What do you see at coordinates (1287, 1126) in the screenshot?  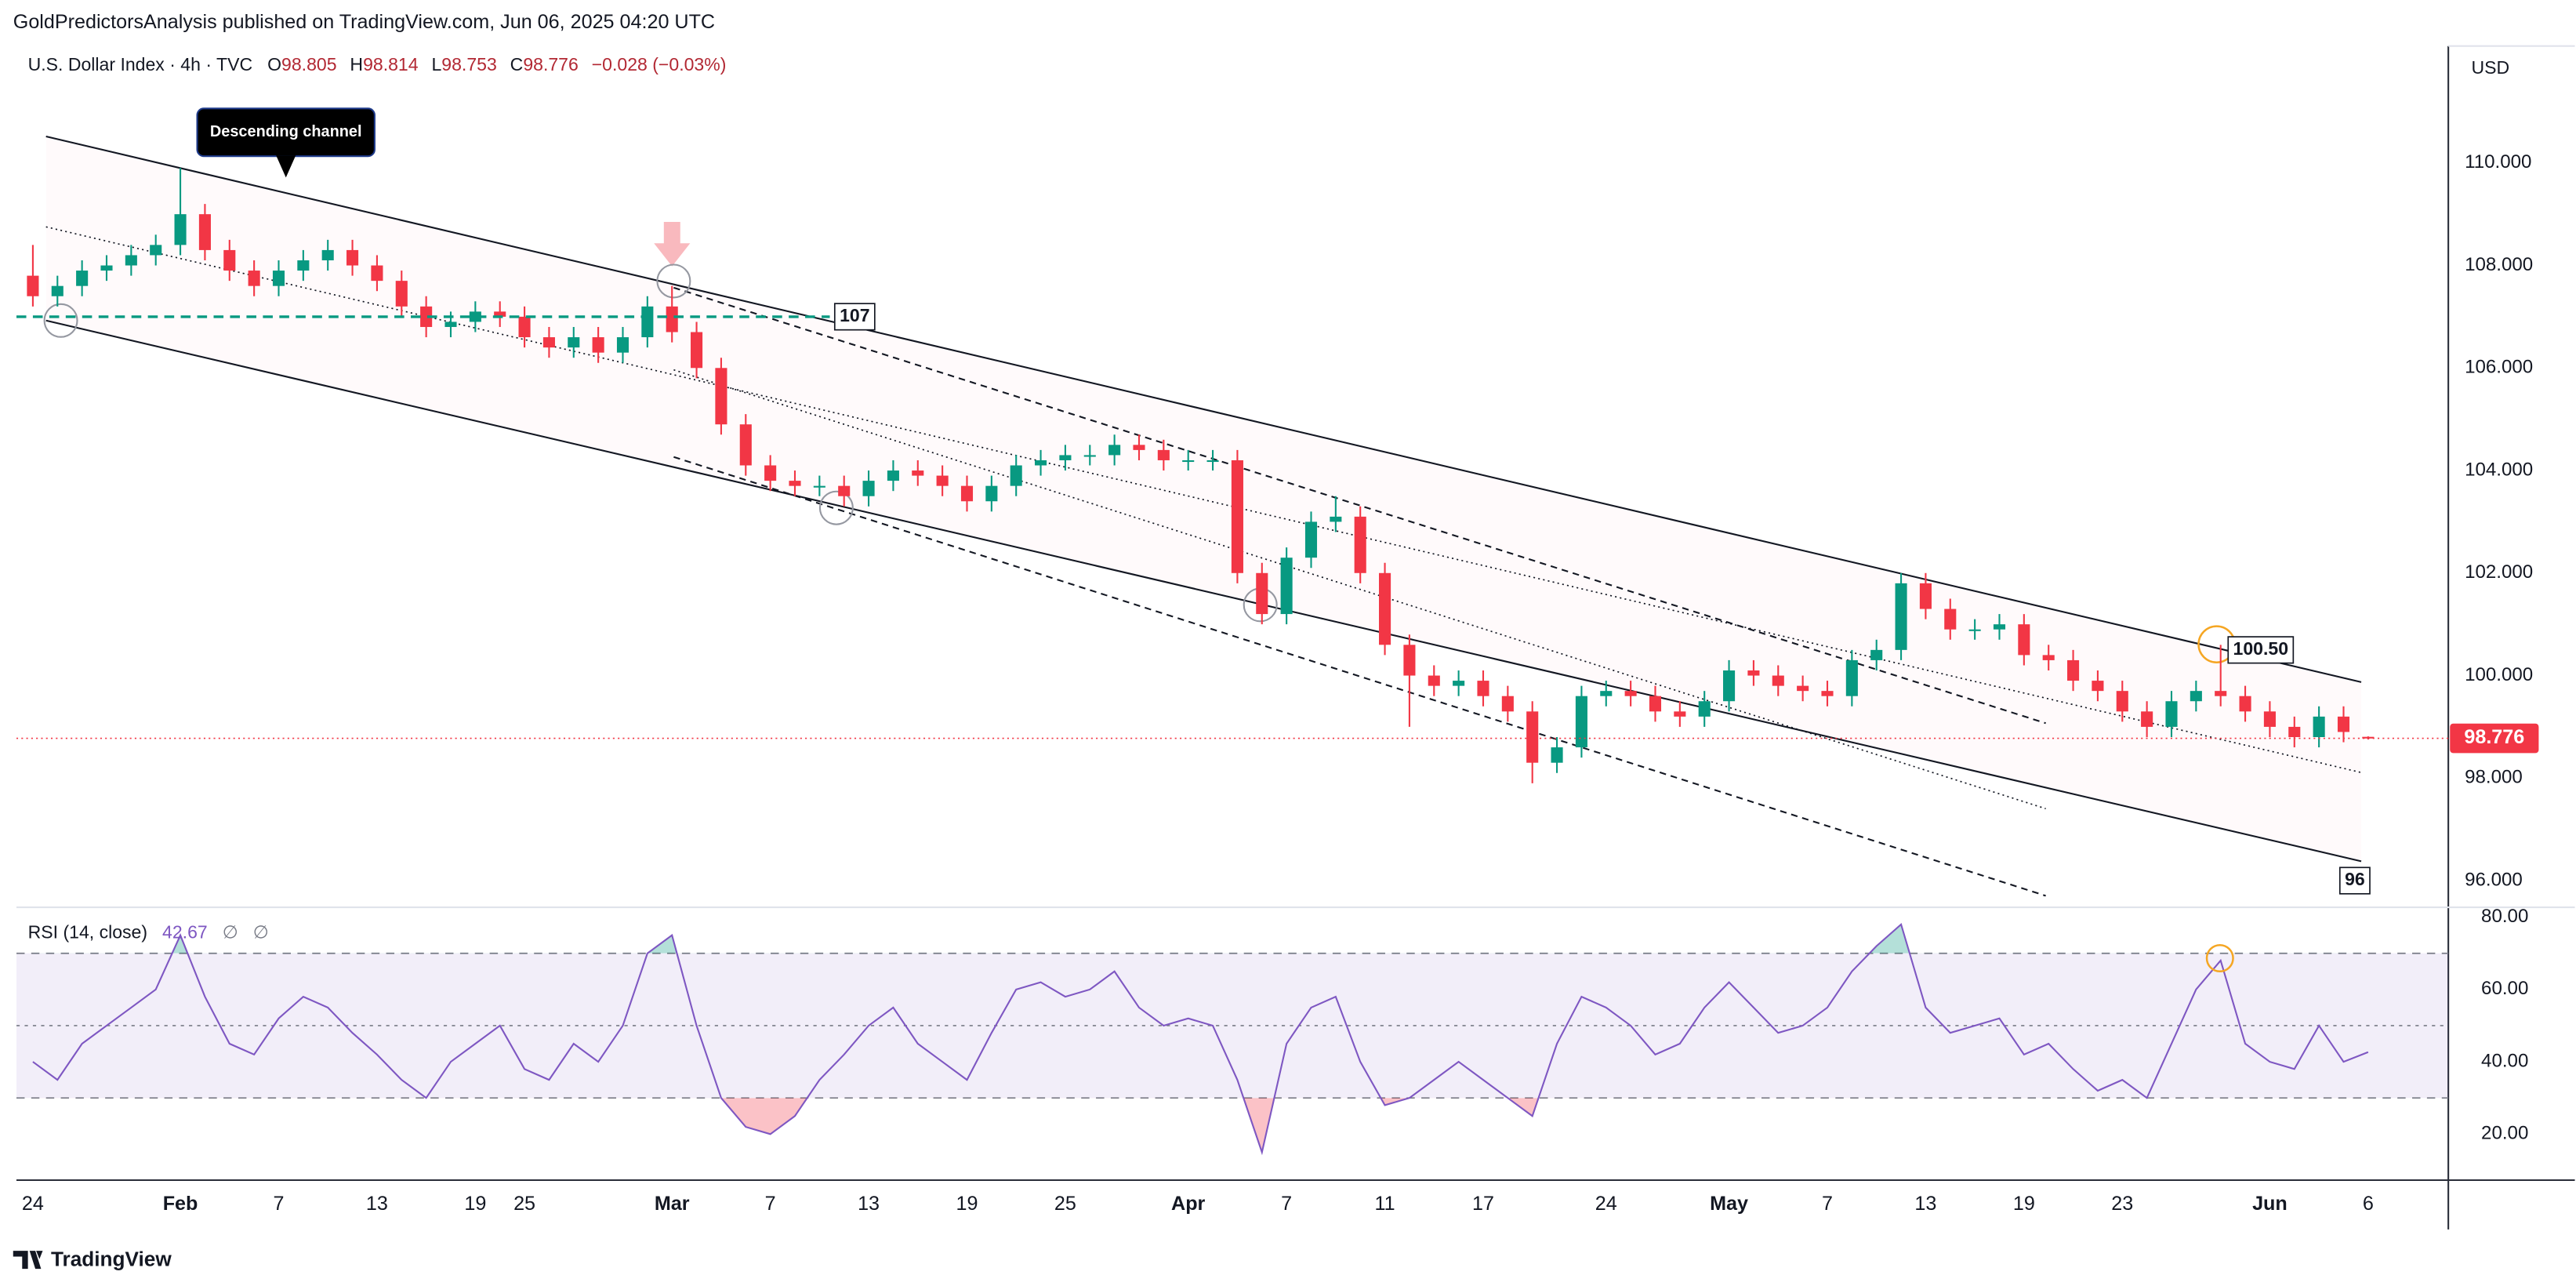 I see `oversold-fill` at bounding box center [1287, 1126].